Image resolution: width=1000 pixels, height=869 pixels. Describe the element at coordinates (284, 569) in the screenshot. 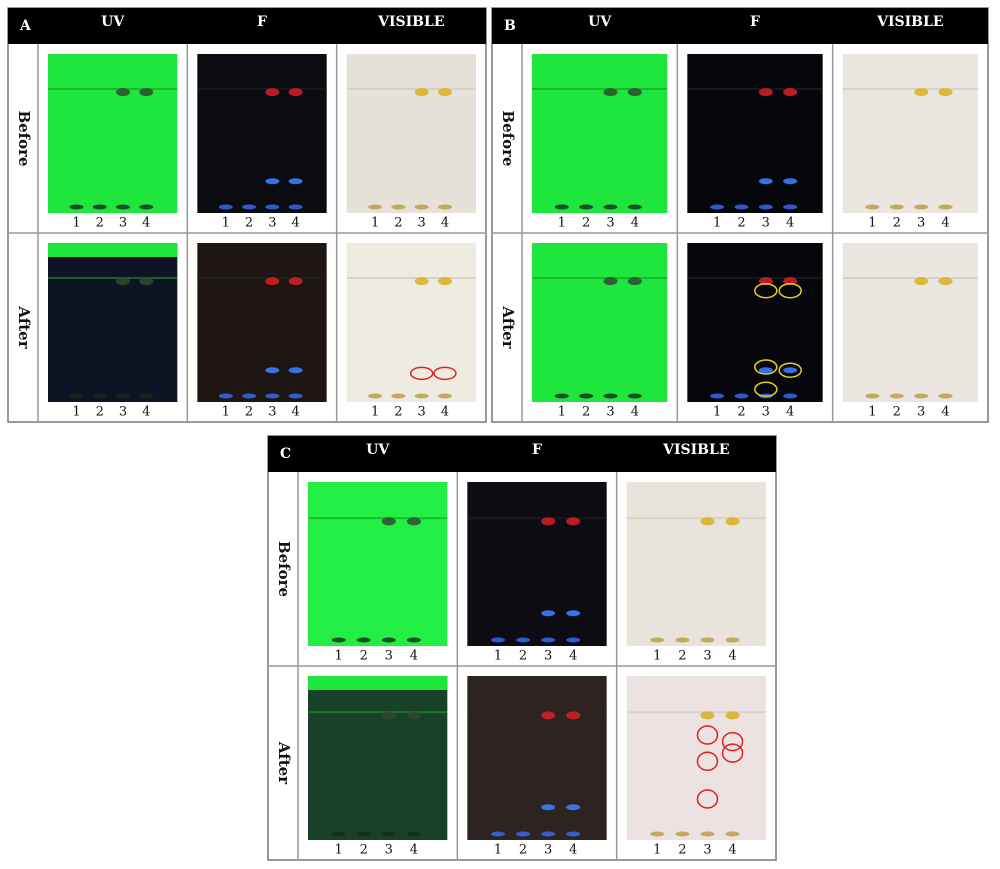

I see `row-label: Before` at that location.